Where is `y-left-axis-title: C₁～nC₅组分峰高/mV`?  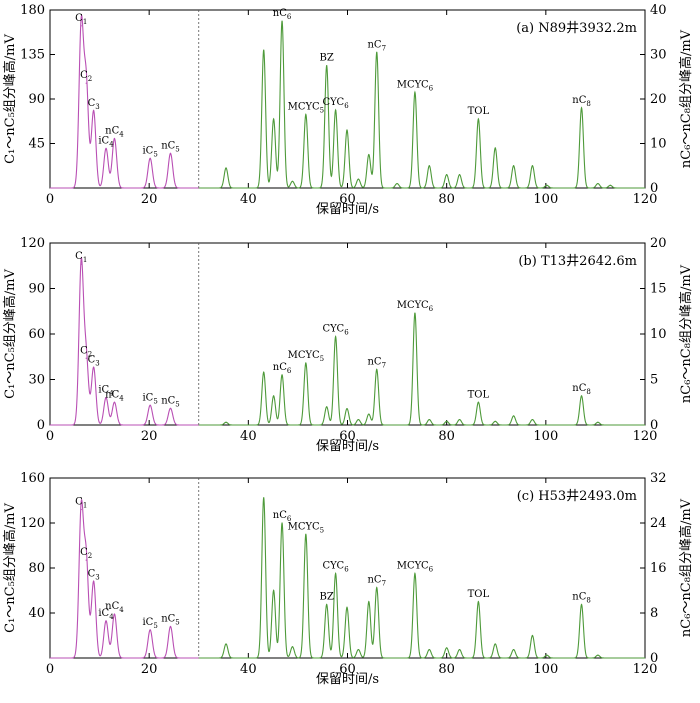 y-left-axis-title: C₁～nC₅组分峰高/mV is located at coordinates (10, 99).